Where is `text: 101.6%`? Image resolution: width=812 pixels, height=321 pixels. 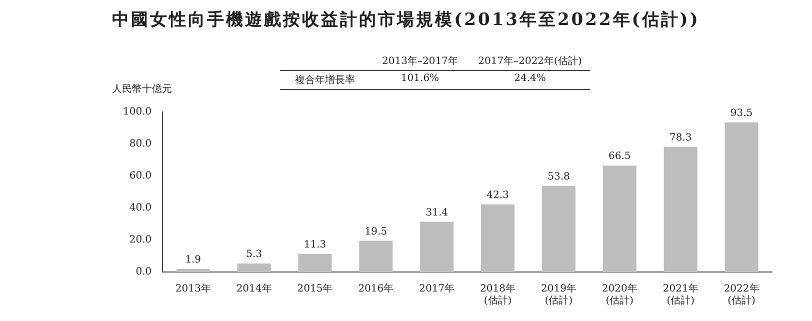 text: 101.6% is located at coordinates (420, 80).